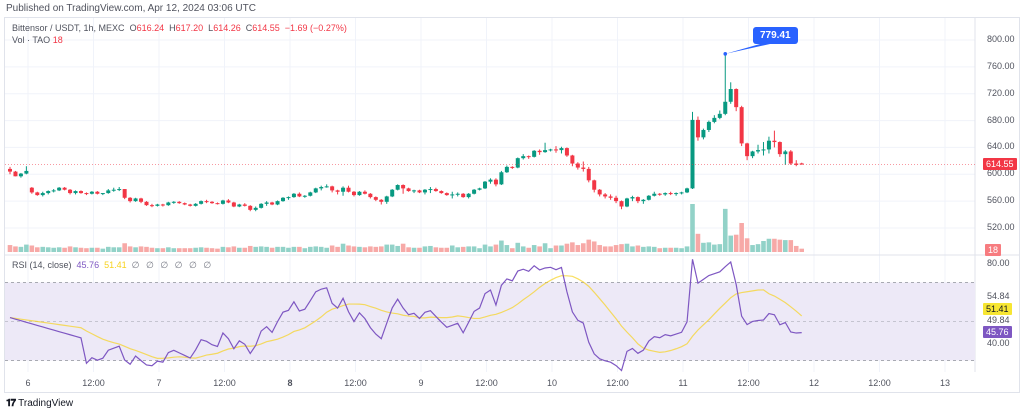 This screenshot has width=1024, height=415. I want to click on time-tick: 9, so click(421, 383).